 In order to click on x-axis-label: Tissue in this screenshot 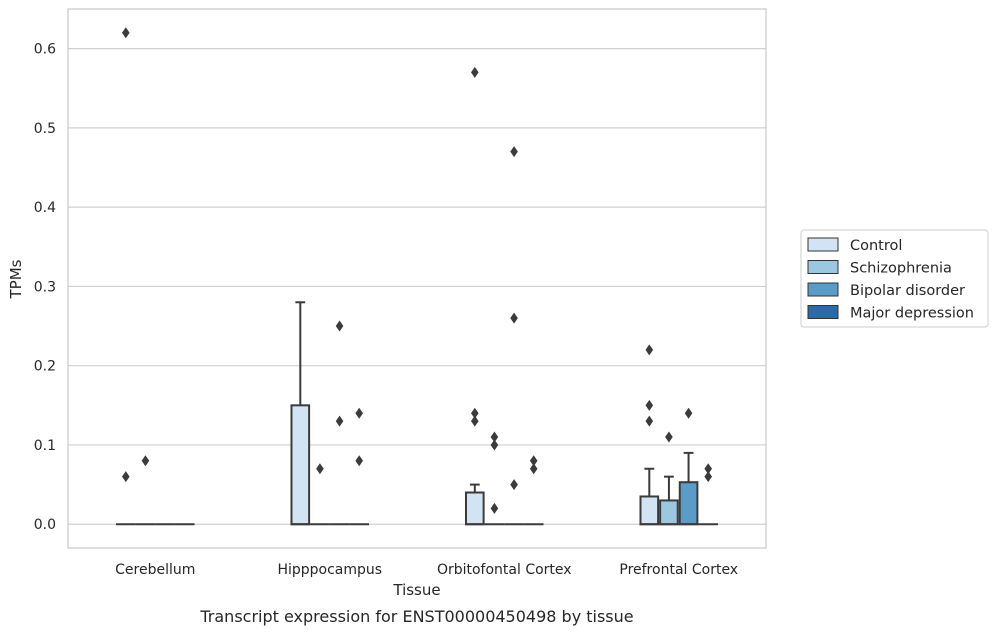, I will do `click(416, 590)`.